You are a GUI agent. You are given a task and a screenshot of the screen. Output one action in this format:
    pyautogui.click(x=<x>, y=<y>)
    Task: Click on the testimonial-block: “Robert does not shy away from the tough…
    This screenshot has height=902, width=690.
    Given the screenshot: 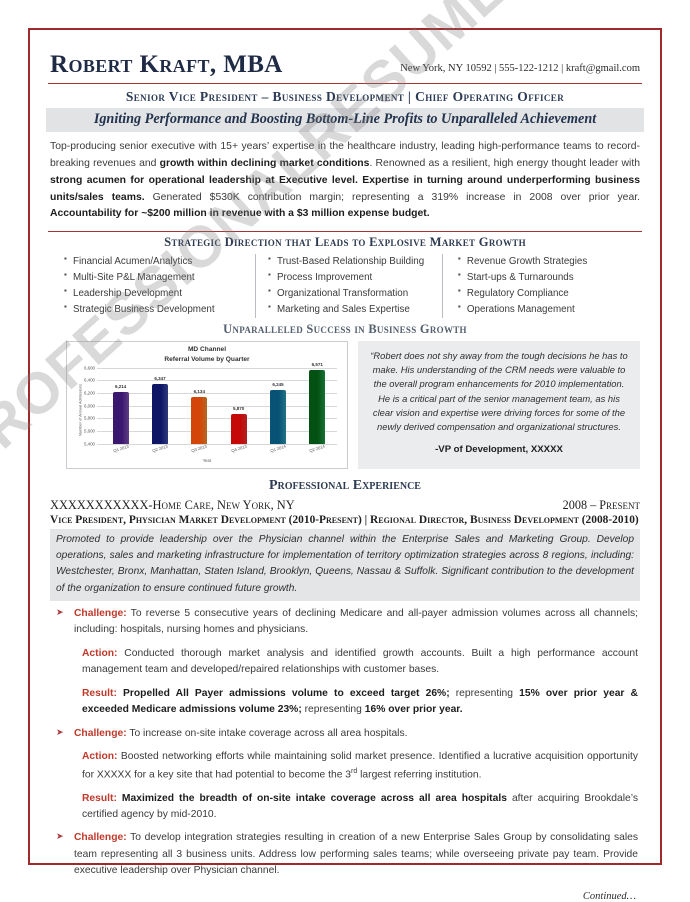 What is the action you would take?
    pyautogui.click(x=499, y=404)
    